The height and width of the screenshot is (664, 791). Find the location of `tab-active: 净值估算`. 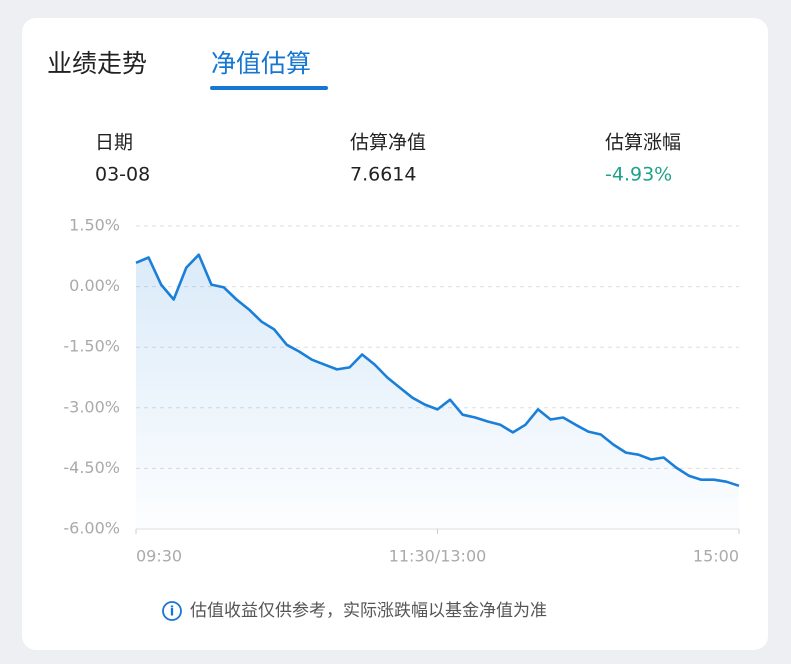

tab-active: 净值估算 is located at coordinates (261, 63).